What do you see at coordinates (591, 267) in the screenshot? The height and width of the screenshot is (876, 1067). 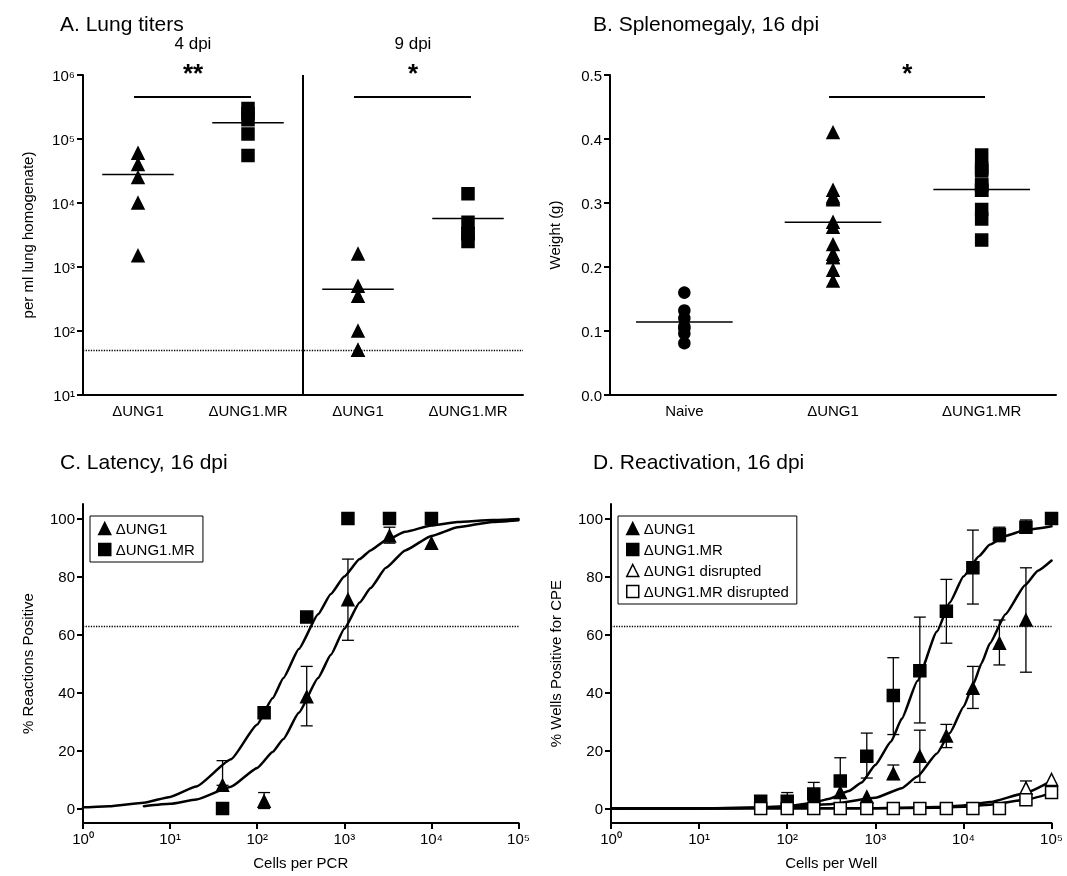 I see `y-tick-label: 0.2` at bounding box center [591, 267].